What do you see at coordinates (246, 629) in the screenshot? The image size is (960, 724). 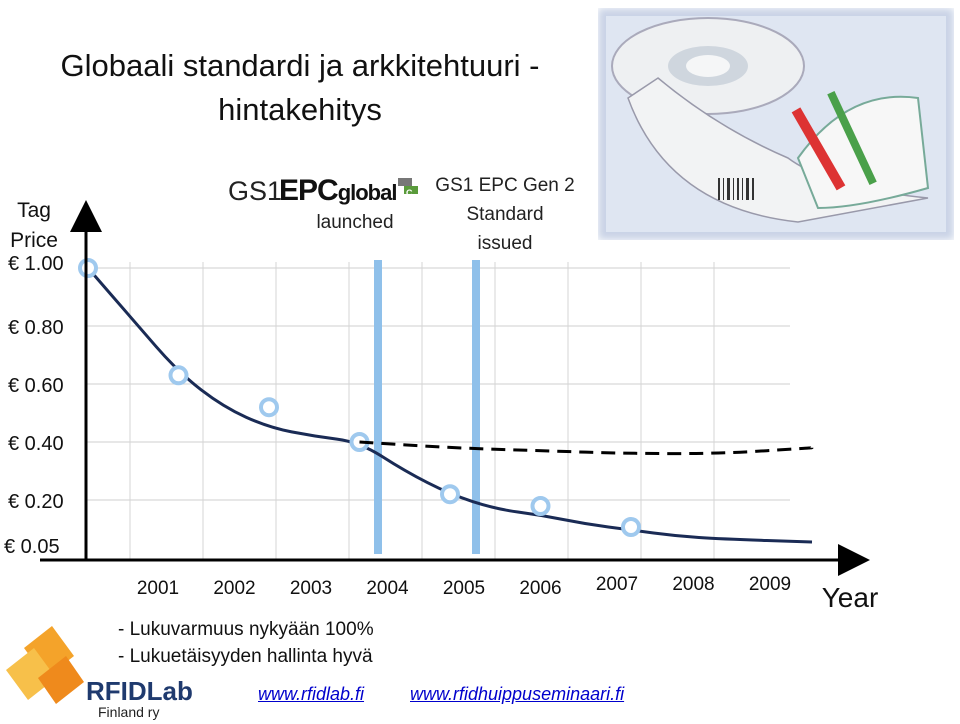 I see `bullet-item: - Lukuvarmuus nykyään 100%` at bounding box center [246, 629].